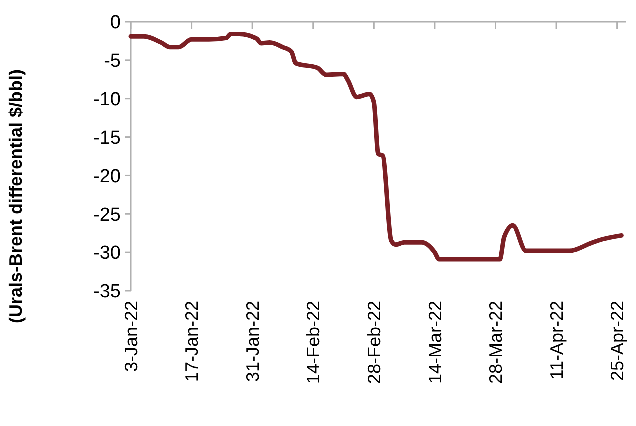 The image size is (636, 426). Describe the element at coordinates (107, 138) in the screenshot. I see `y-tick-label: -15` at that location.